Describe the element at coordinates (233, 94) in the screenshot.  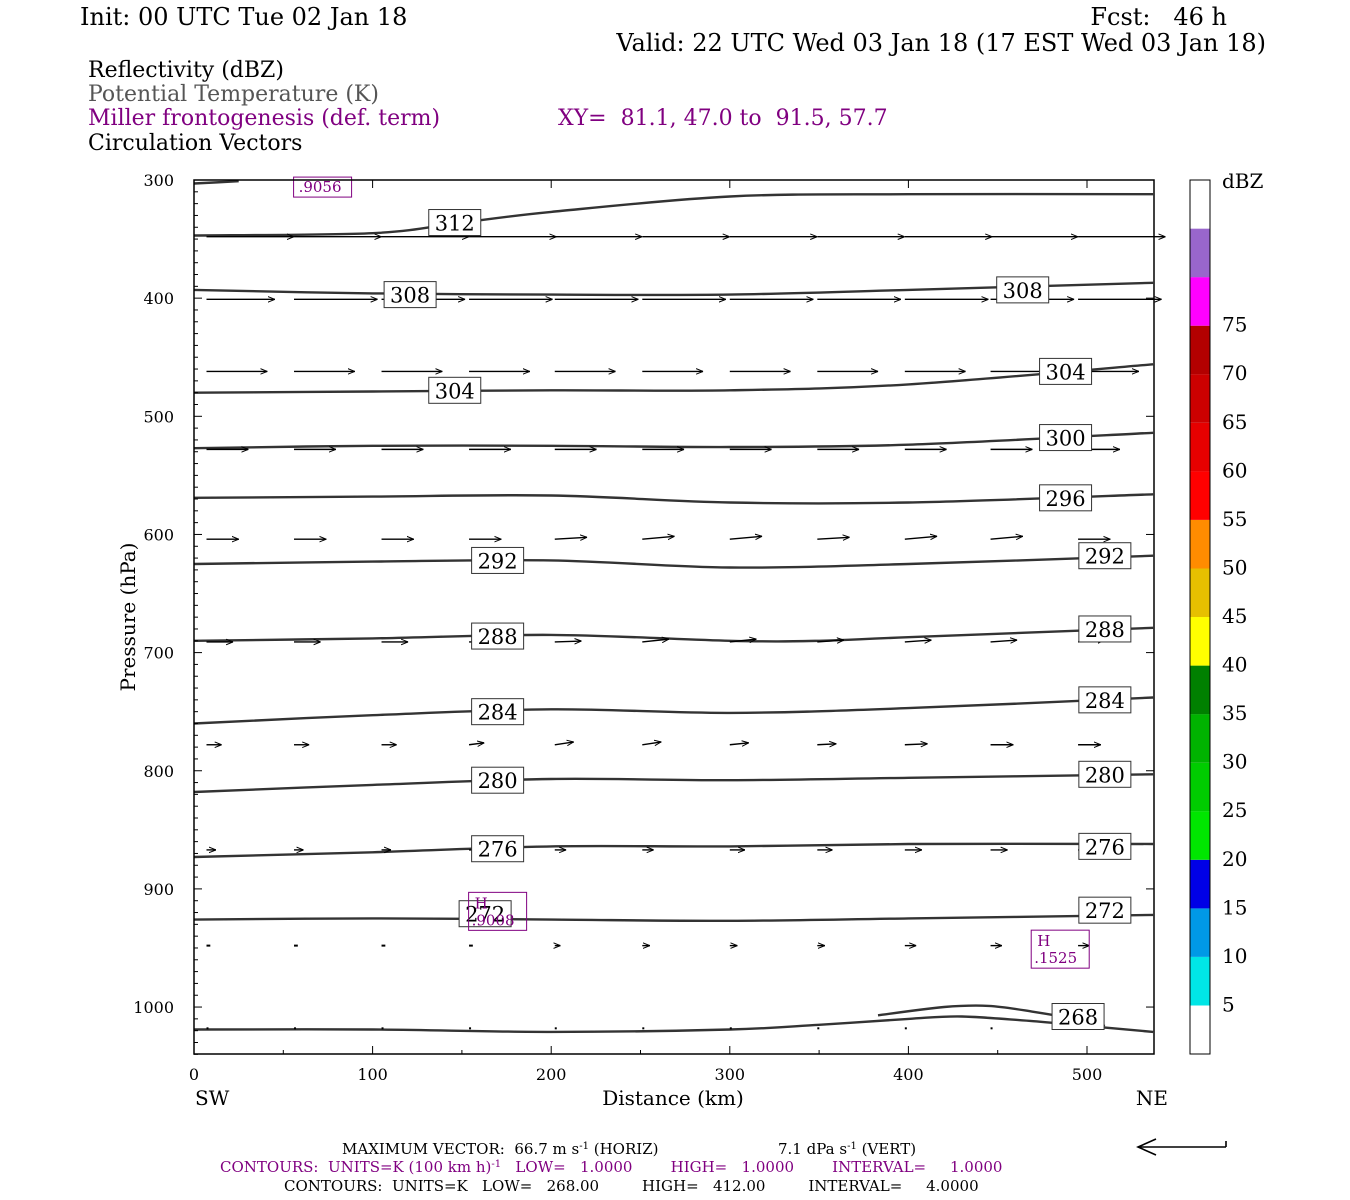
I see `legend-potential-temperature: Potential Temperature (K)` at that location.